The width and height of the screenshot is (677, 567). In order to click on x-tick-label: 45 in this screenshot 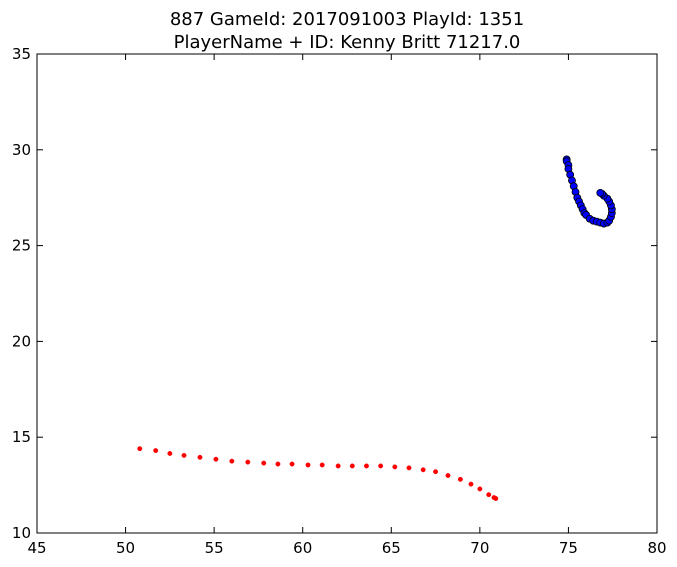, I will do `click(36, 548)`.